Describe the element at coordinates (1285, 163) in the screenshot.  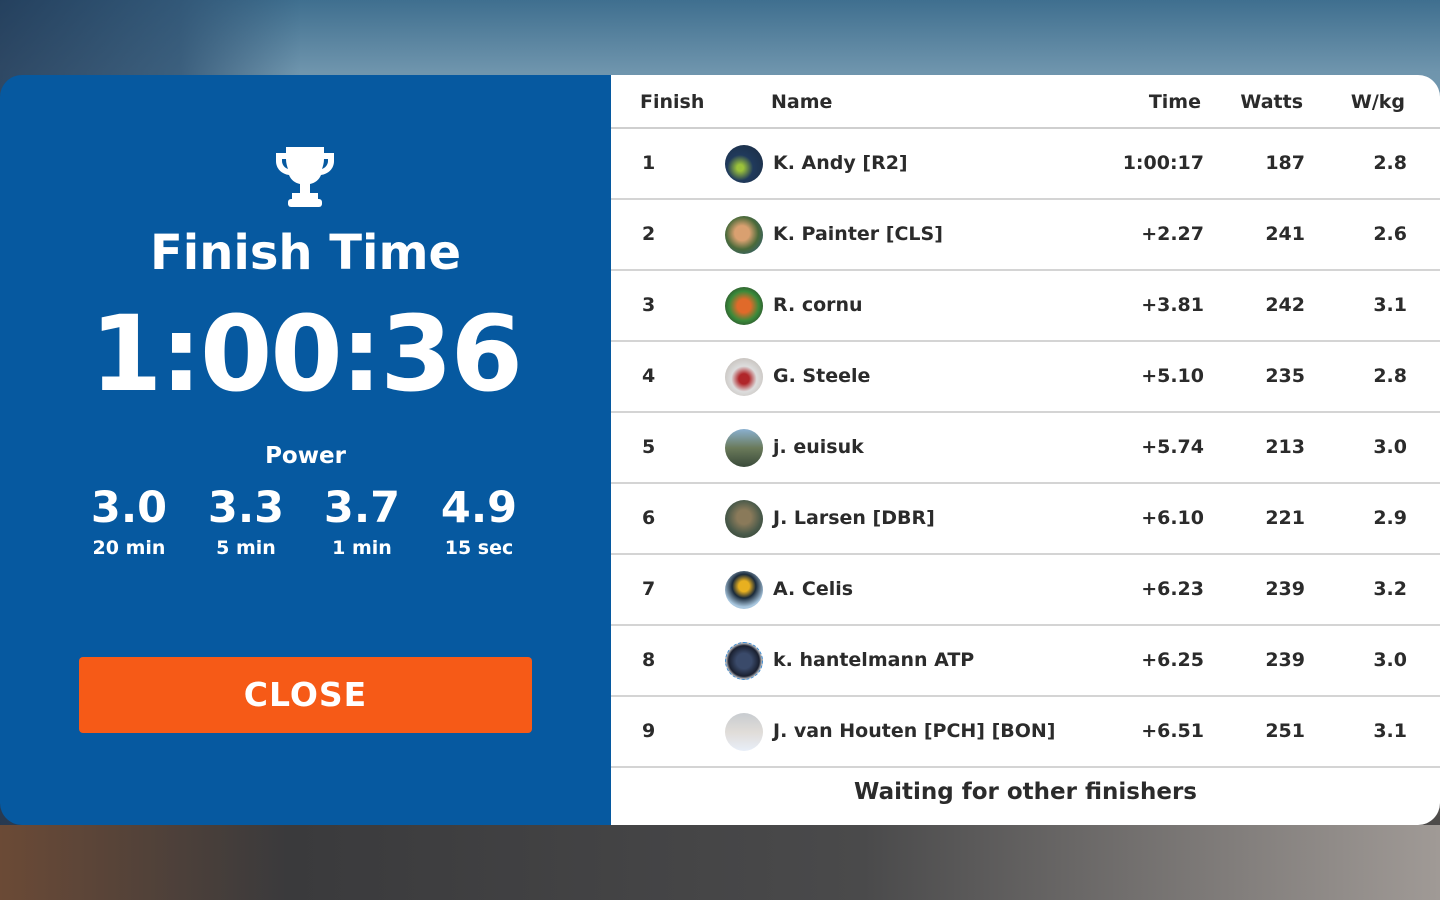
I see `rider-watts: 187` at that location.